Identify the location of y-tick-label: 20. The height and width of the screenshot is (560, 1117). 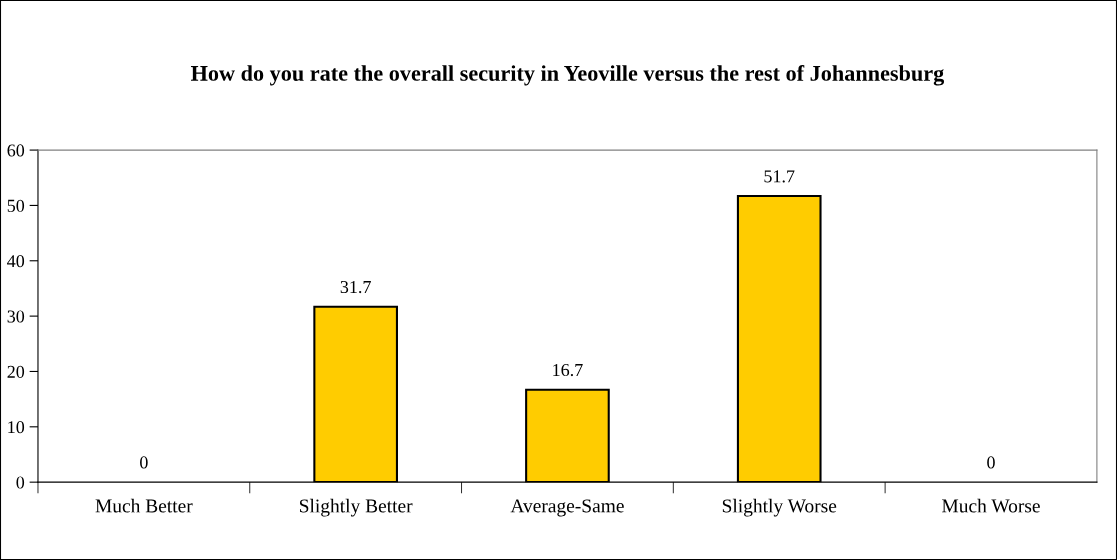
(16, 371).